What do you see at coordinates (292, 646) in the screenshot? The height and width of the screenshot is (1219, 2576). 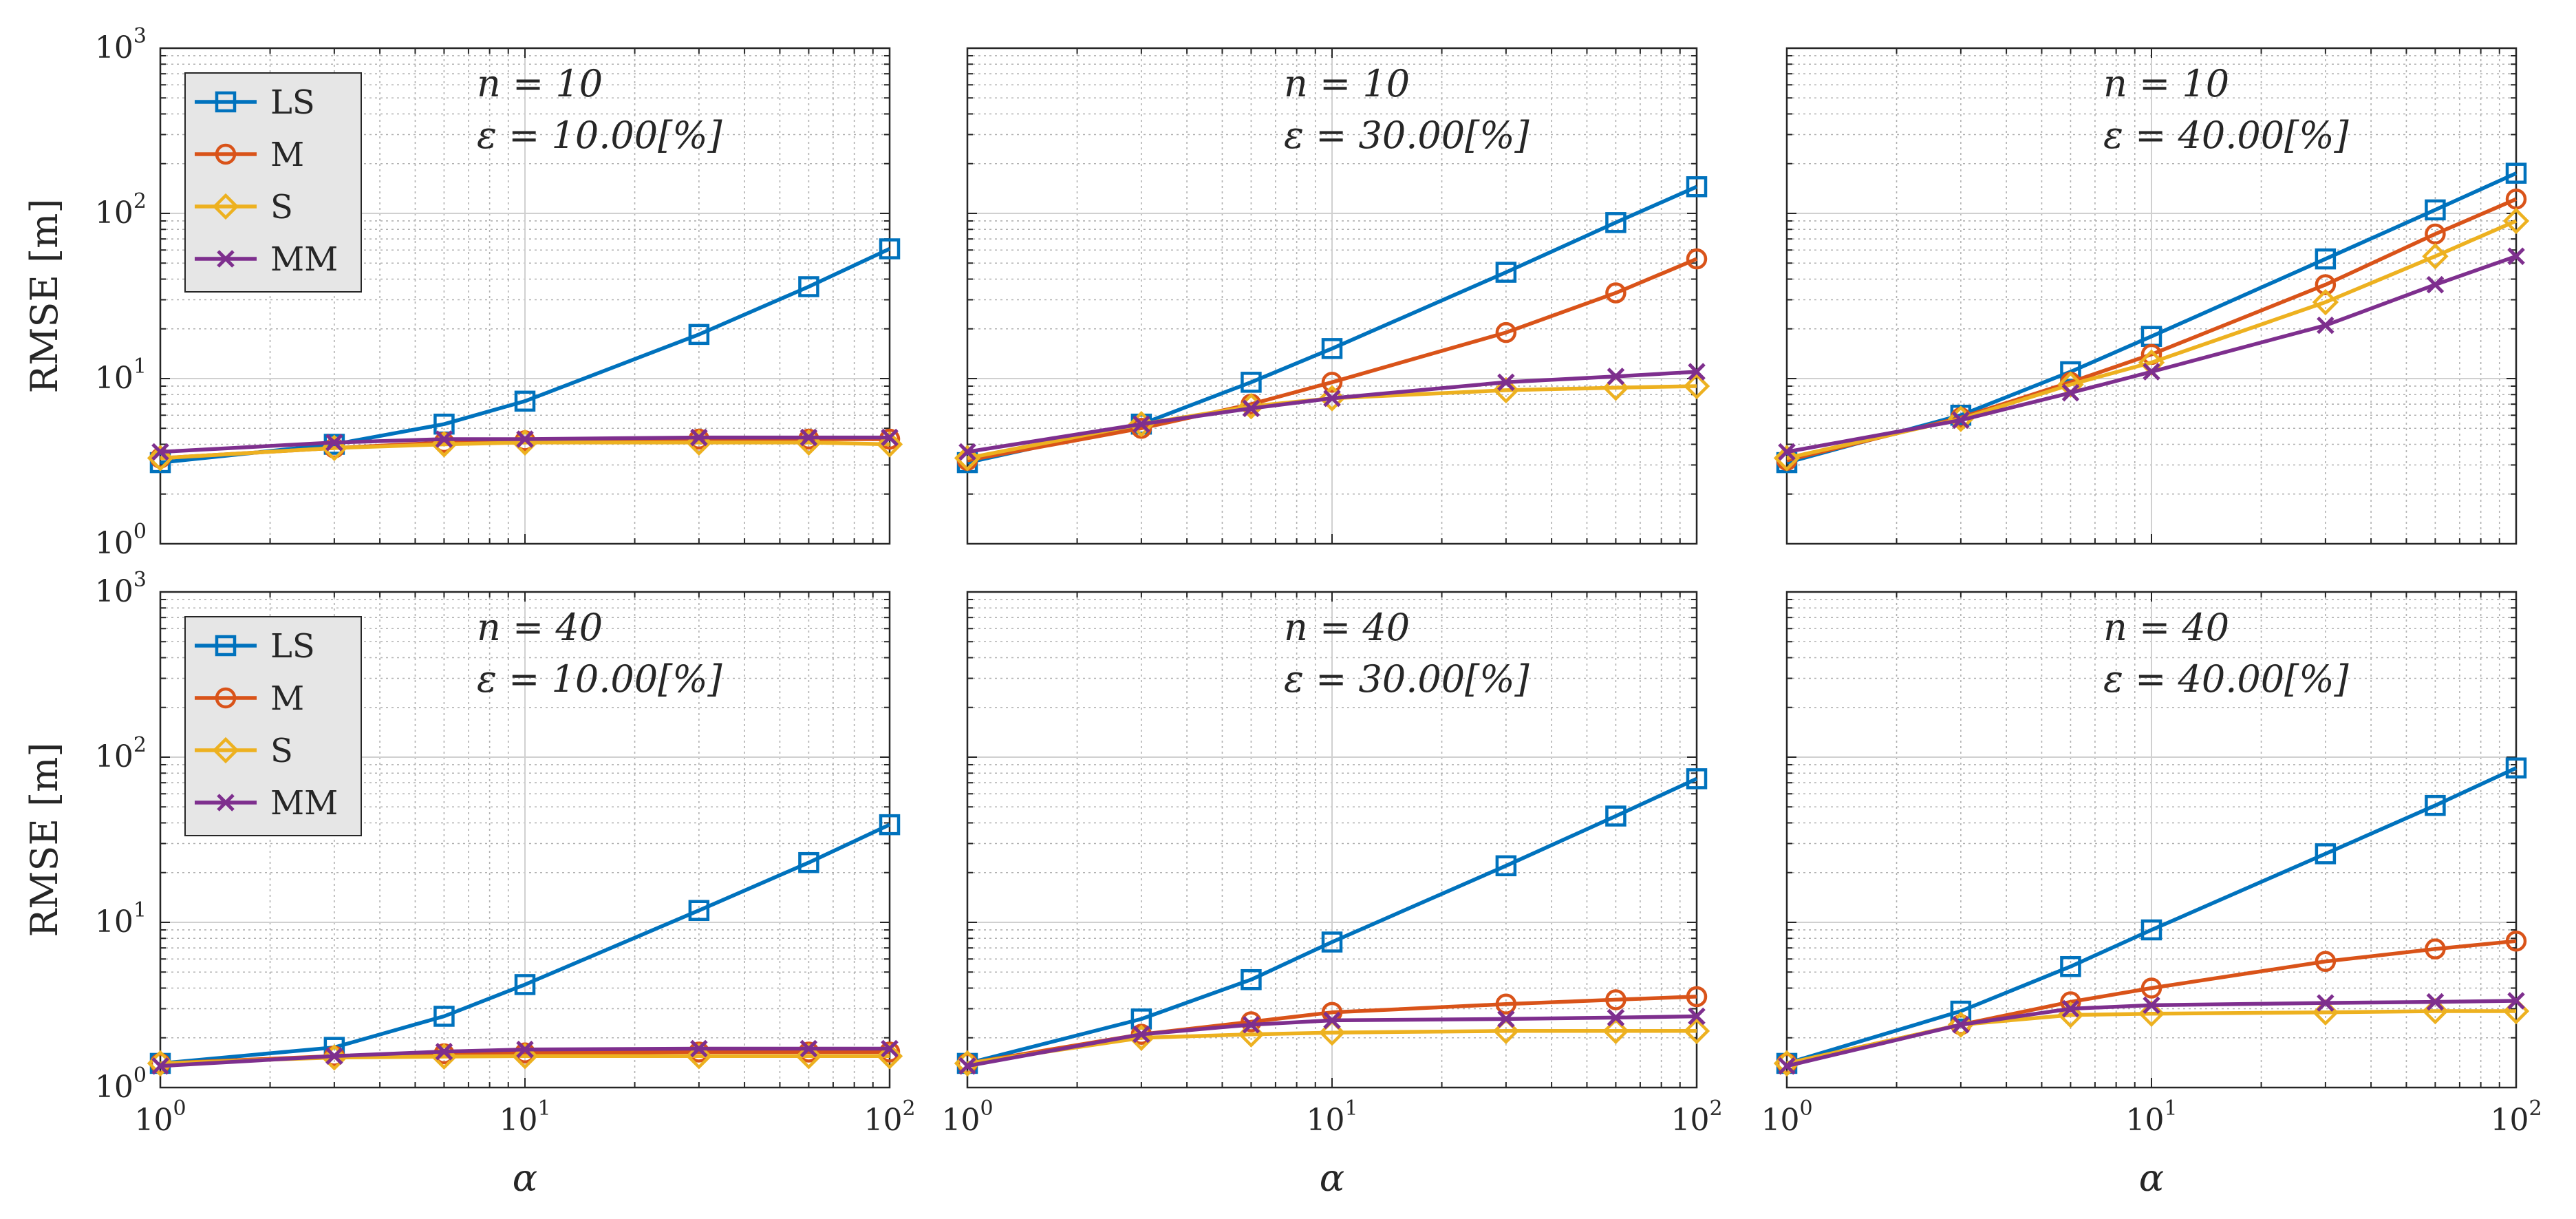 I see `legend-label: LS` at bounding box center [292, 646].